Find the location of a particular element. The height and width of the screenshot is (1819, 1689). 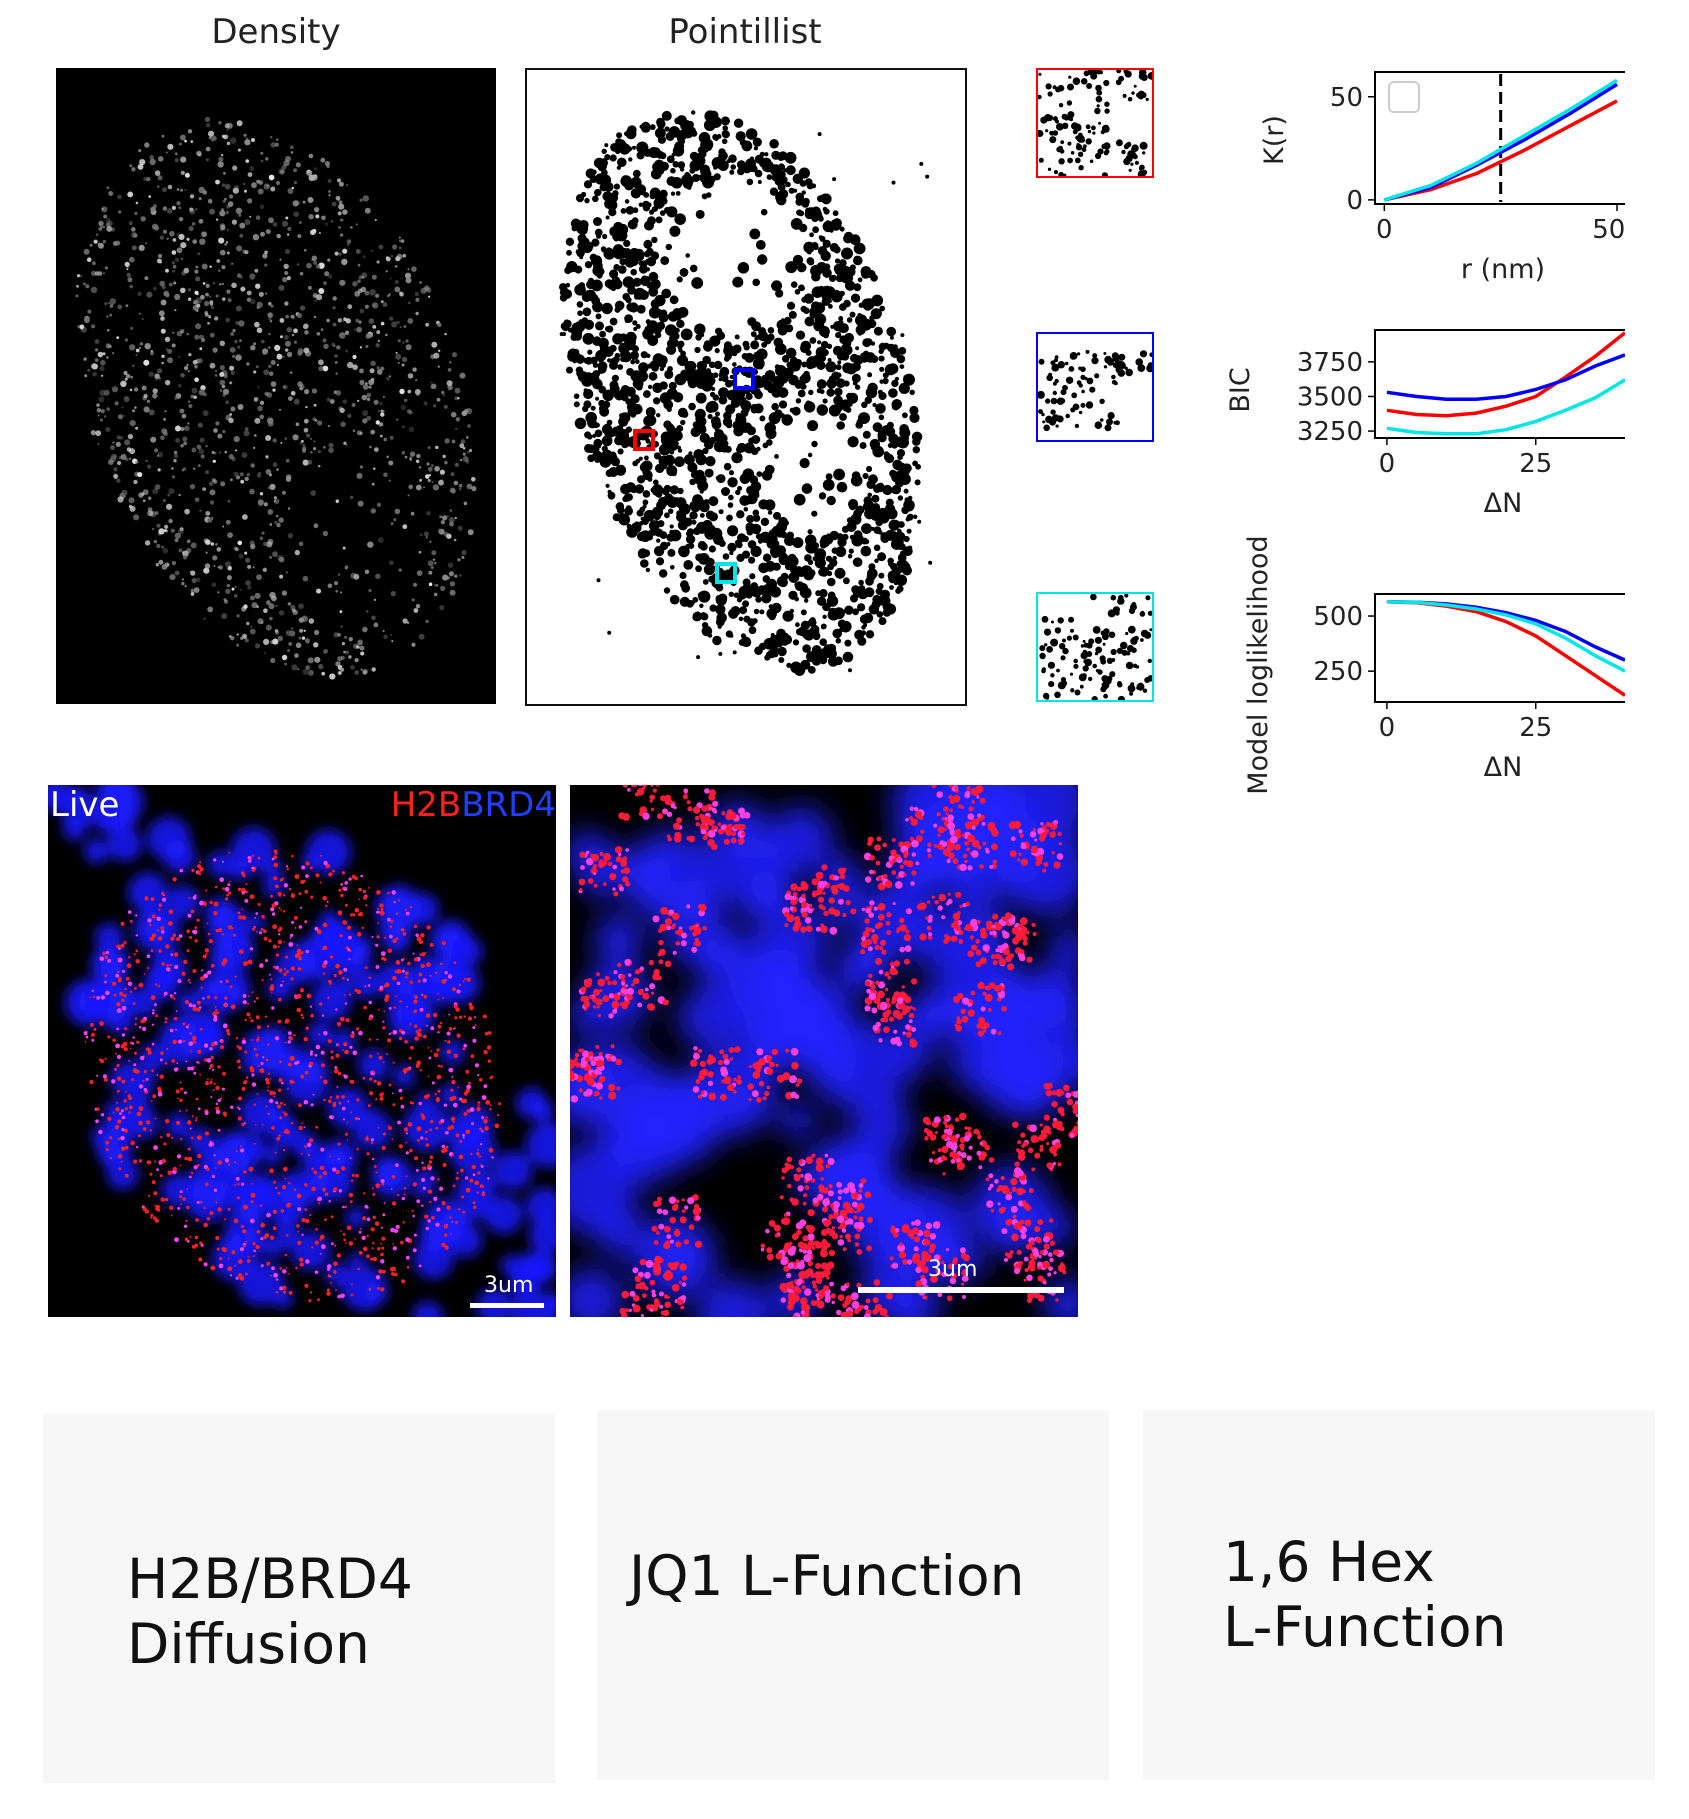

density-dots is located at coordinates (276, 398).